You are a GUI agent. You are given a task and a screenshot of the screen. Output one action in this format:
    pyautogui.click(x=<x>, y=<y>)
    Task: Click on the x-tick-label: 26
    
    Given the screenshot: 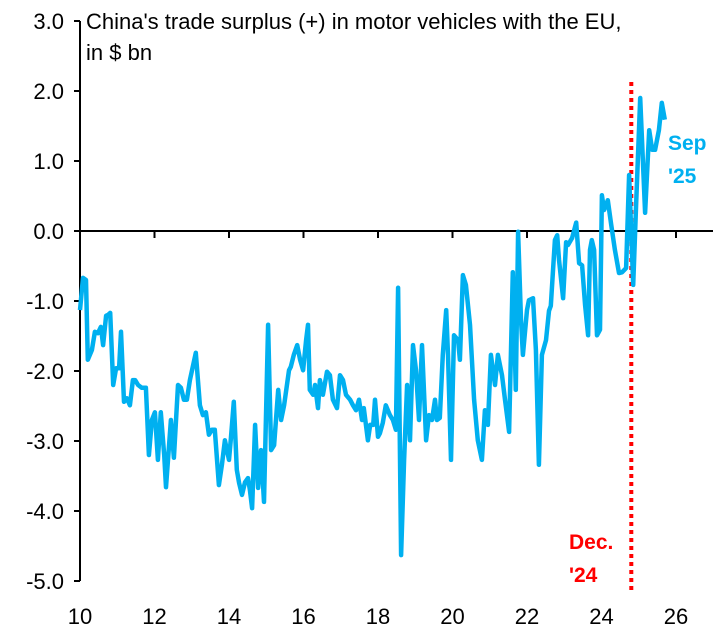 What is the action you would take?
    pyautogui.click(x=676, y=616)
    